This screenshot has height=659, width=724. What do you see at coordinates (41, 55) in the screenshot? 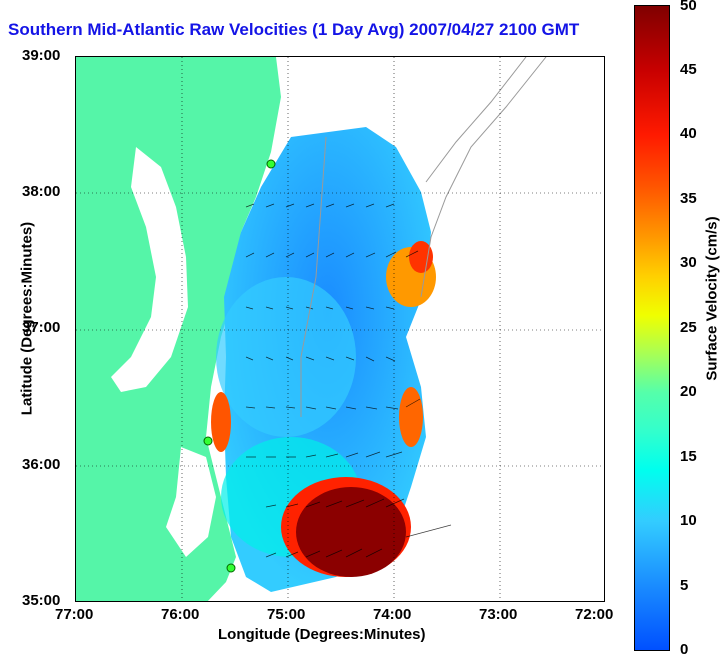
I see `ytick-label: 39:00` at bounding box center [41, 55].